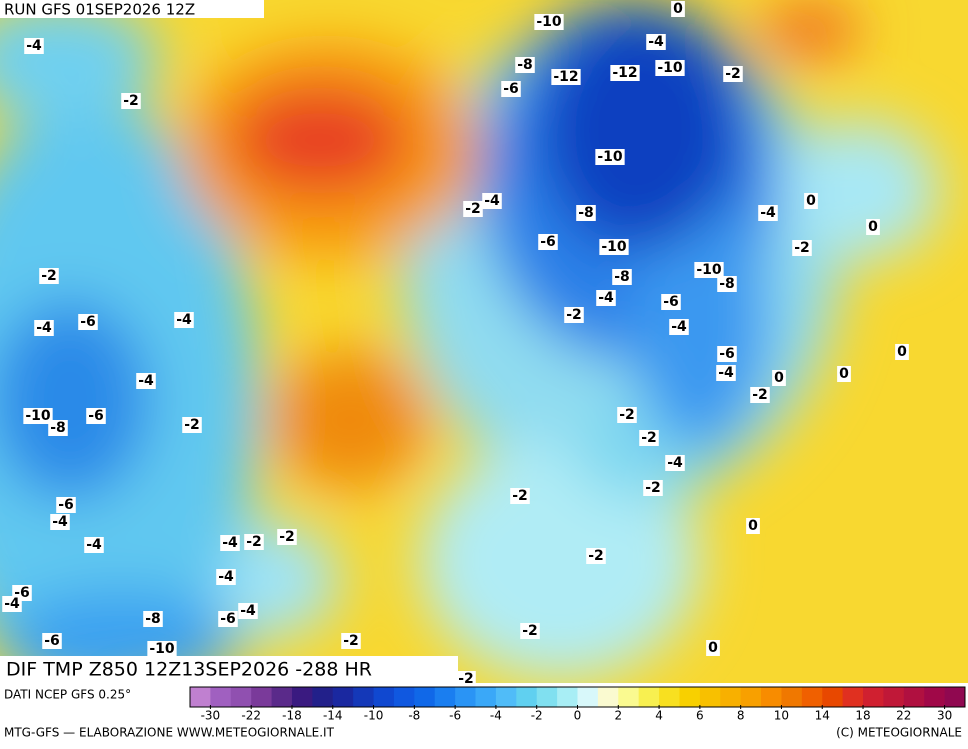 The image size is (968, 749). I want to click on colorbar: -30 -22 -18 -14 -10 -8 -6 -4 -2 0 2 4 6 8 10 14 18 22 30, so click(577, 704).